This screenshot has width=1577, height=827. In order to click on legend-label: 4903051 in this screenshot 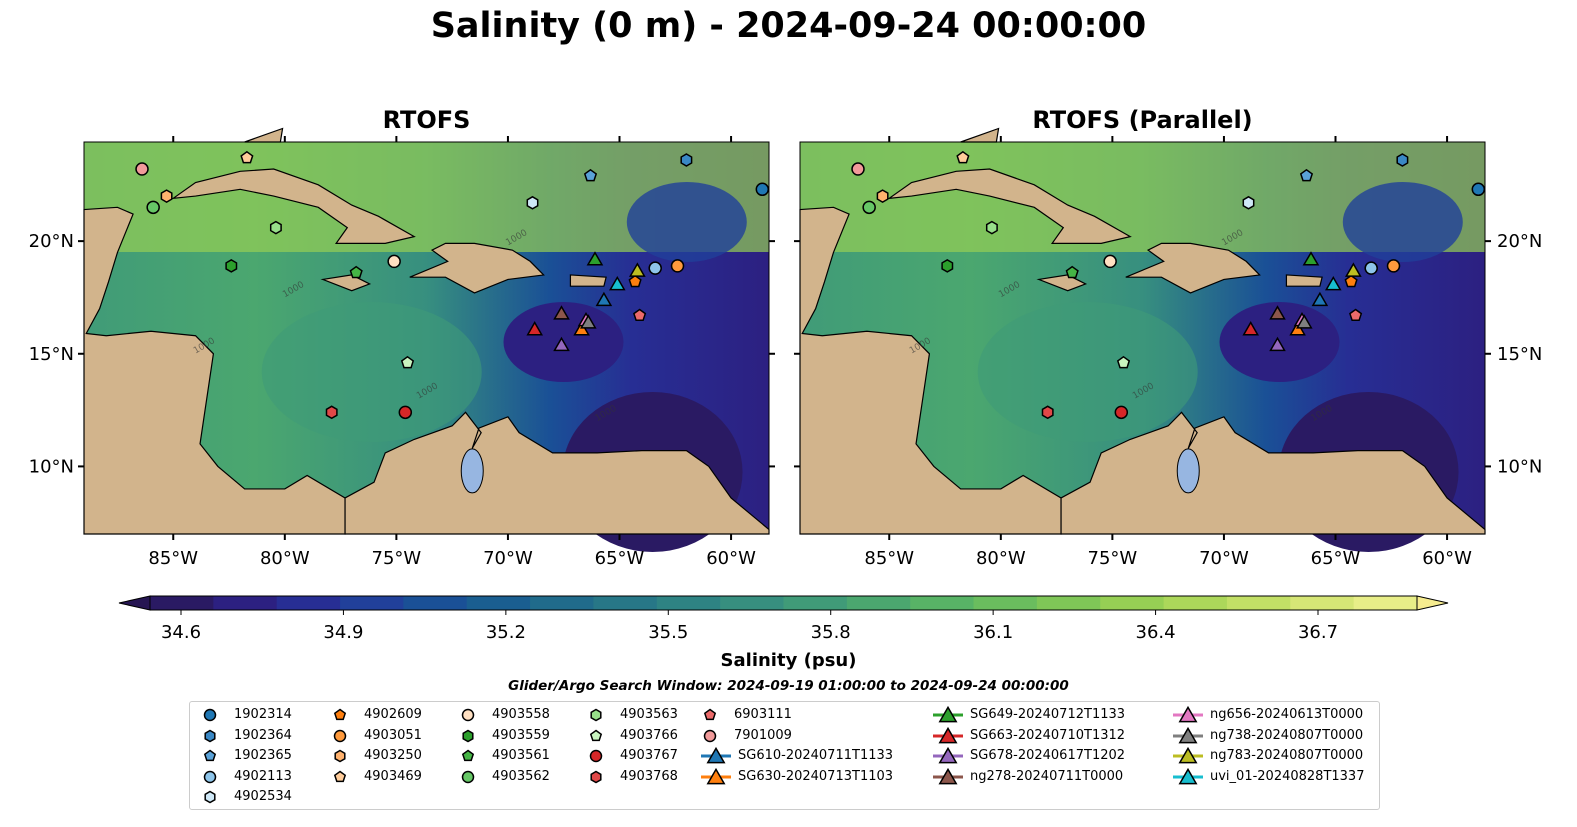, I will do `click(393, 735)`.